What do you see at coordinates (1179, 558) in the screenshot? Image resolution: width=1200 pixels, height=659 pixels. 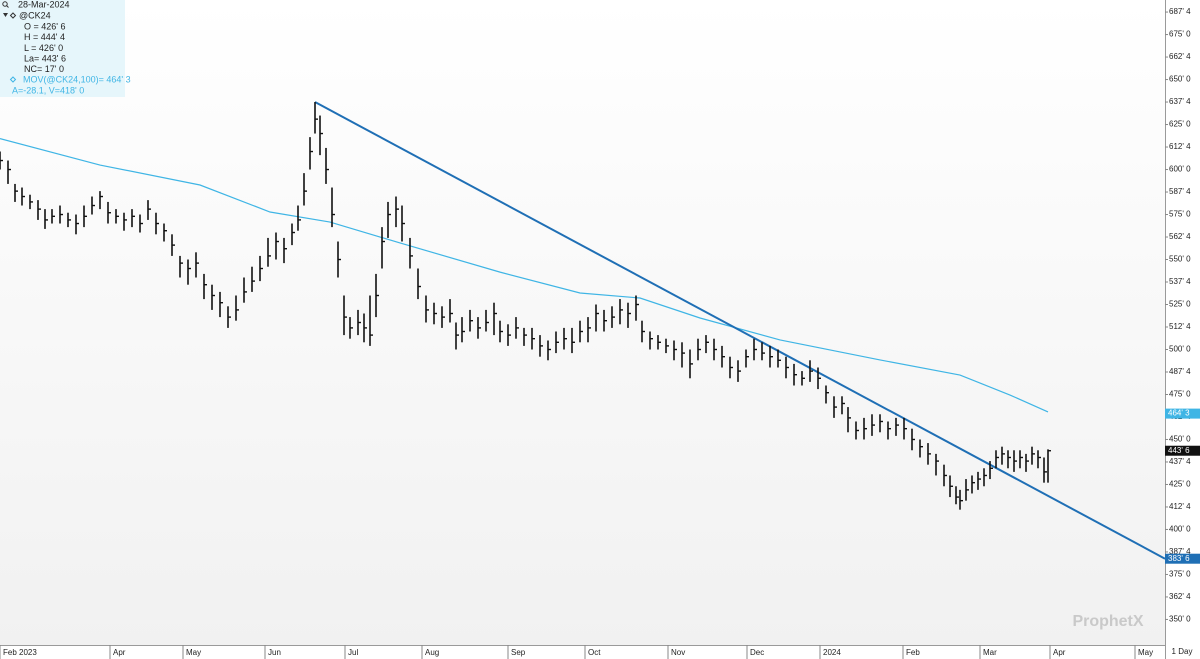 I see `price-flag-label: 383' 6` at bounding box center [1179, 558].